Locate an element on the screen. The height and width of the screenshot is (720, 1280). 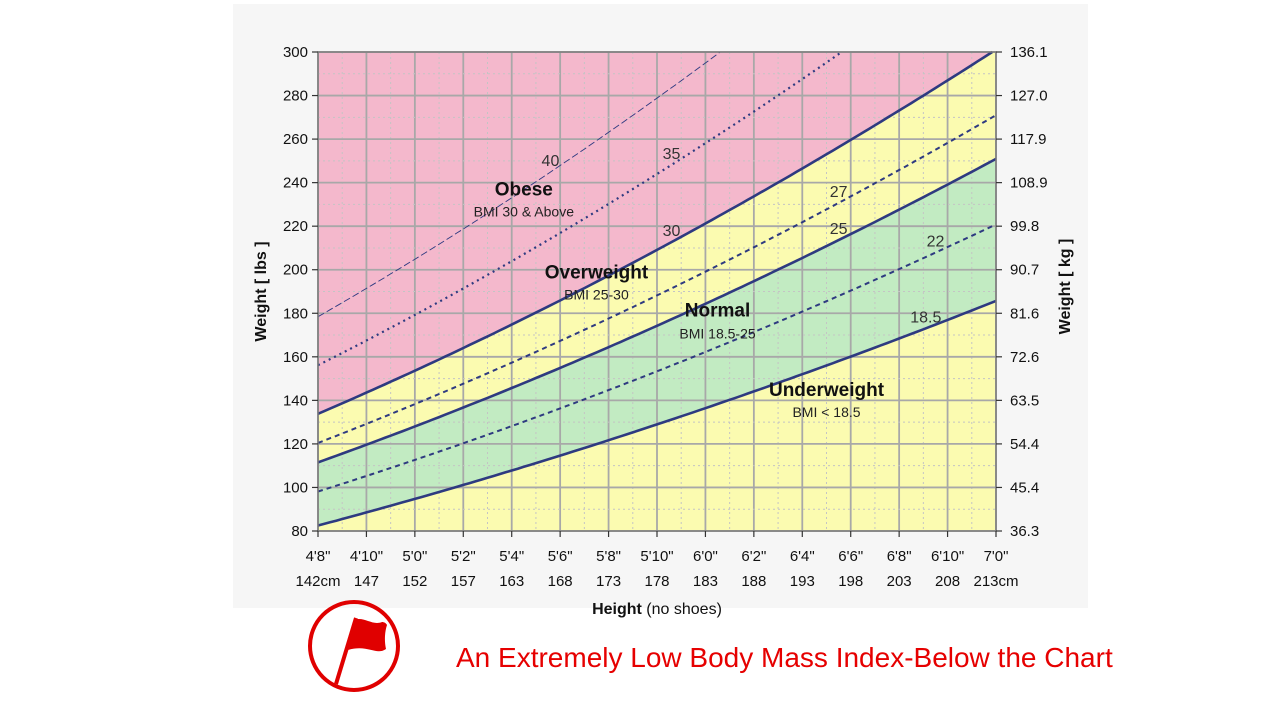
y-tick-label-lbs: 160 is located at coordinates (295, 357).